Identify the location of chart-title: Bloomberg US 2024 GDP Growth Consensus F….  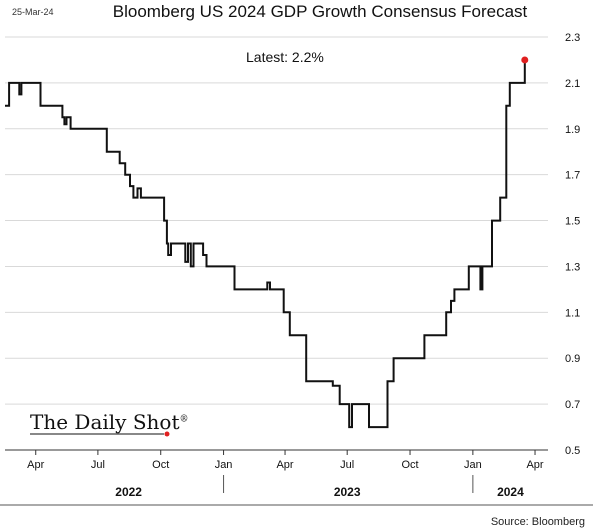
(320, 11).